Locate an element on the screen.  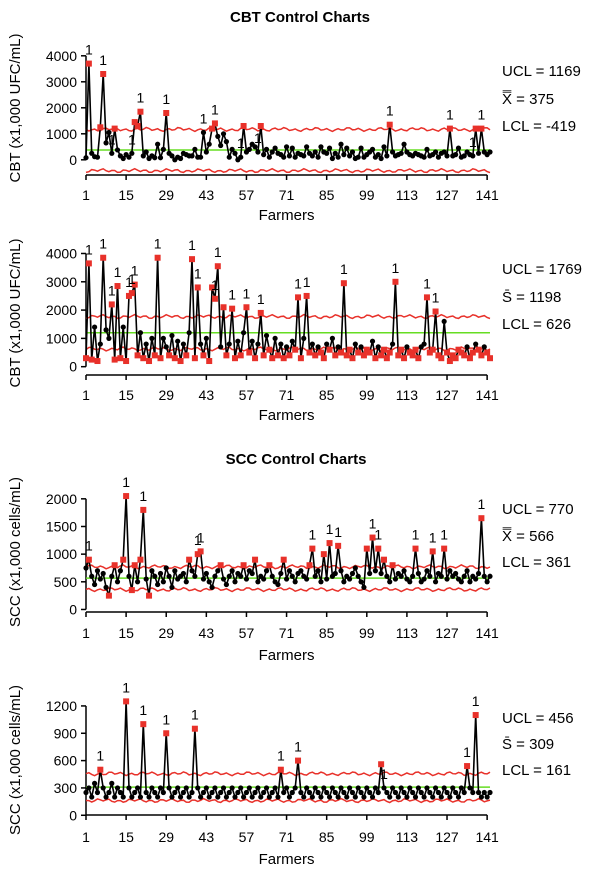
x-tick-label: 99 is located at coordinates (367, 633).